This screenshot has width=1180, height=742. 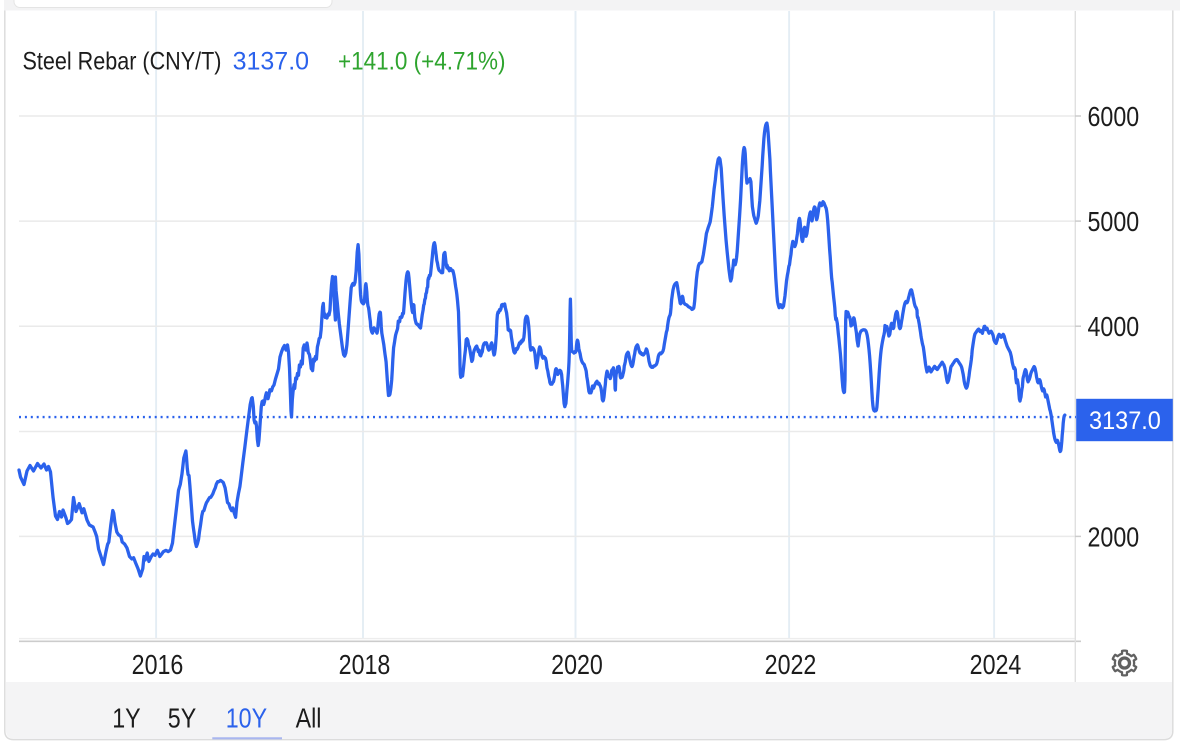 What do you see at coordinates (1114, 222) in the screenshot?
I see `svg-text: 5000` at bounding box center [1114, 222].